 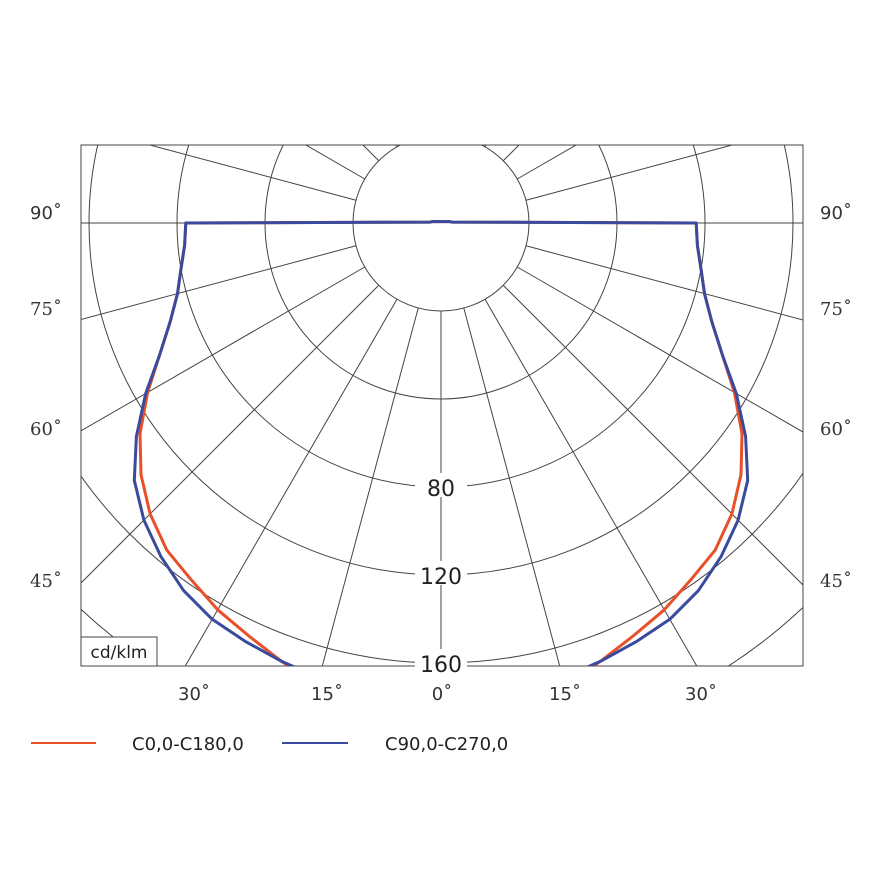 I want to click on legend-label-1: C0,0-C180,0, so click(x=188, y=744).